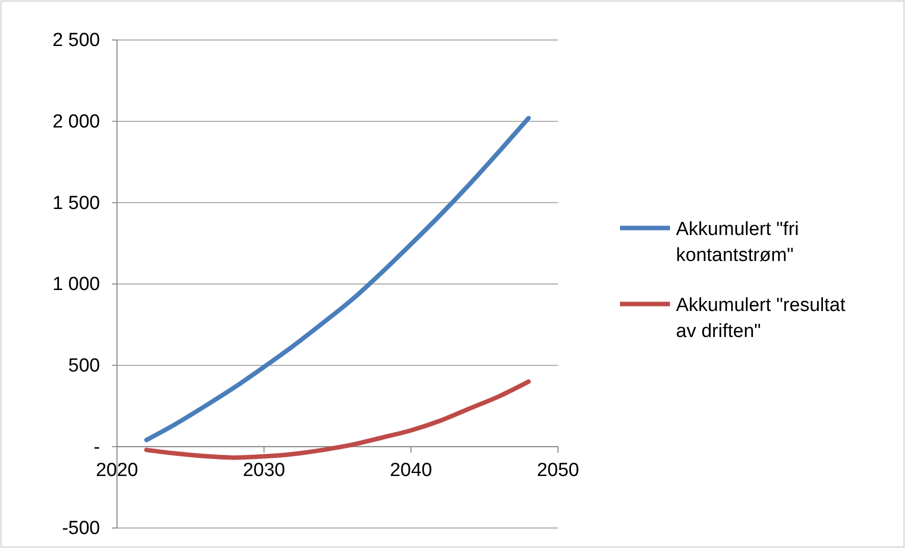 This screenshot has height=548, width=905. I want to click on y-tick-label: 2 000, so click(76, 121).